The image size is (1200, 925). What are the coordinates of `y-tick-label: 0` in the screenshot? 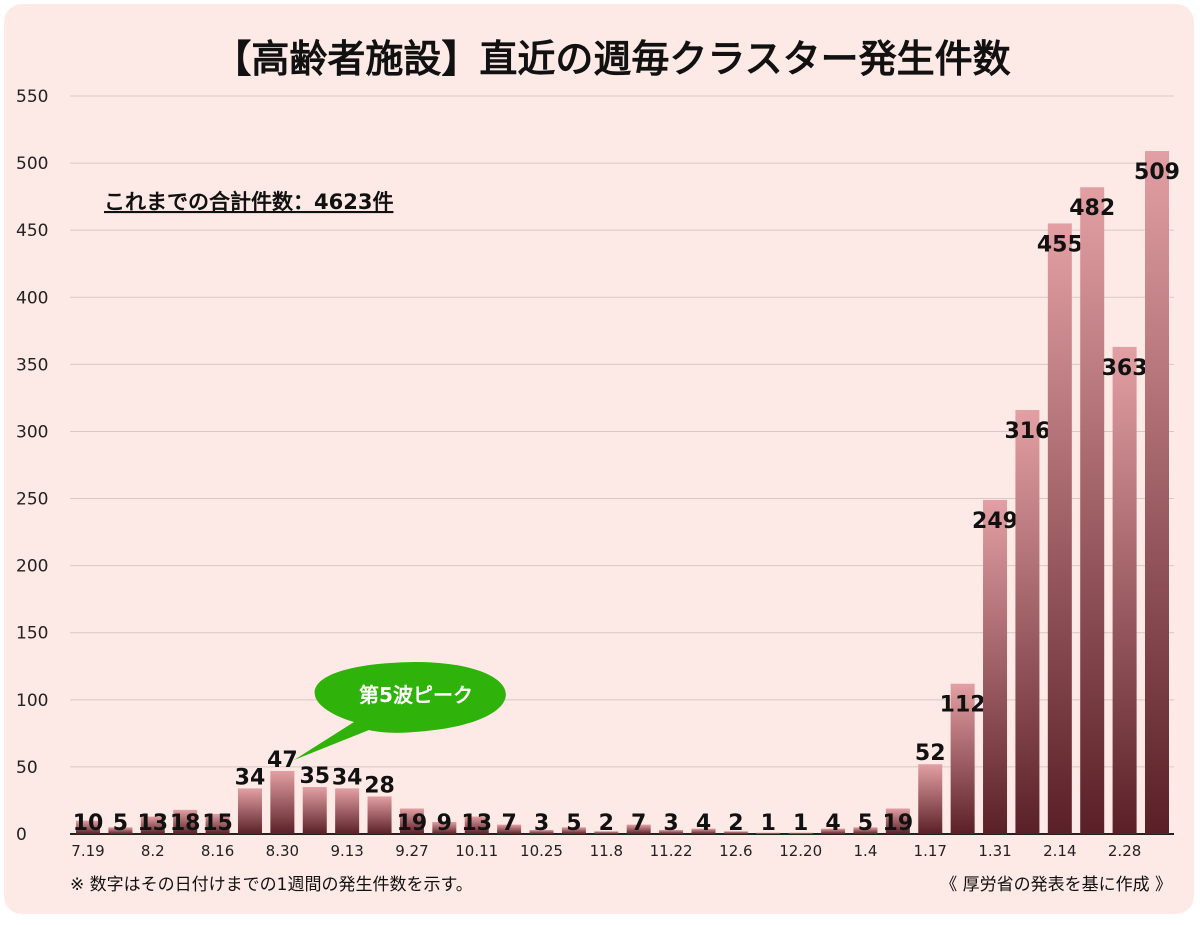 It's located at (21, 835).